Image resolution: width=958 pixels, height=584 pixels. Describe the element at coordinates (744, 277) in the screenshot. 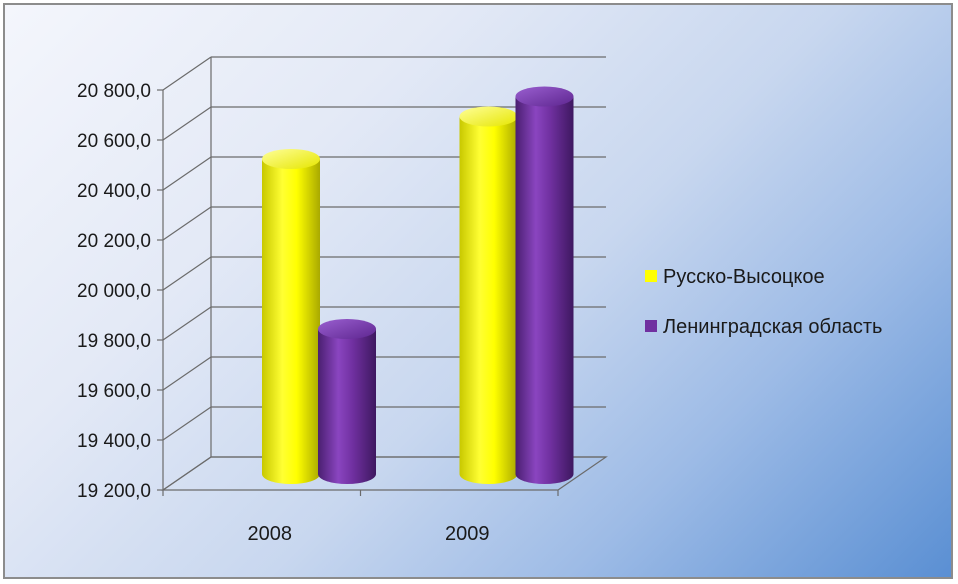

I see `legend-label: Русско-Высоцкое` at that location.